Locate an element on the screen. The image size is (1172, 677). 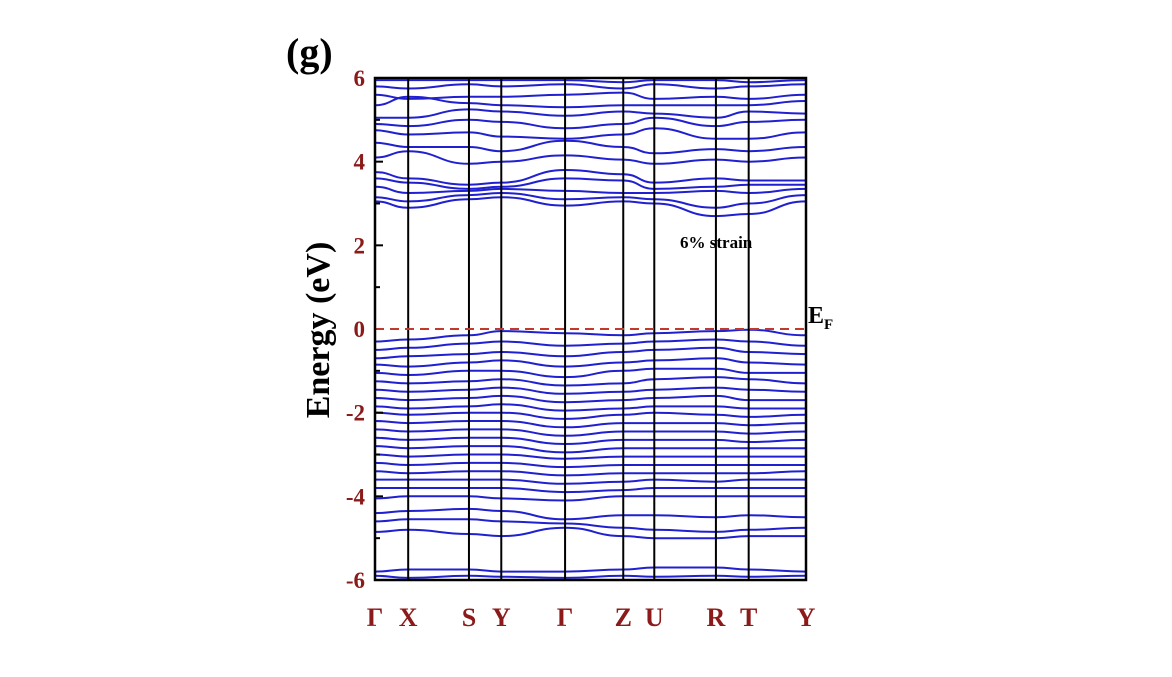
k-point-label: T is located at coordinates (748, 617).